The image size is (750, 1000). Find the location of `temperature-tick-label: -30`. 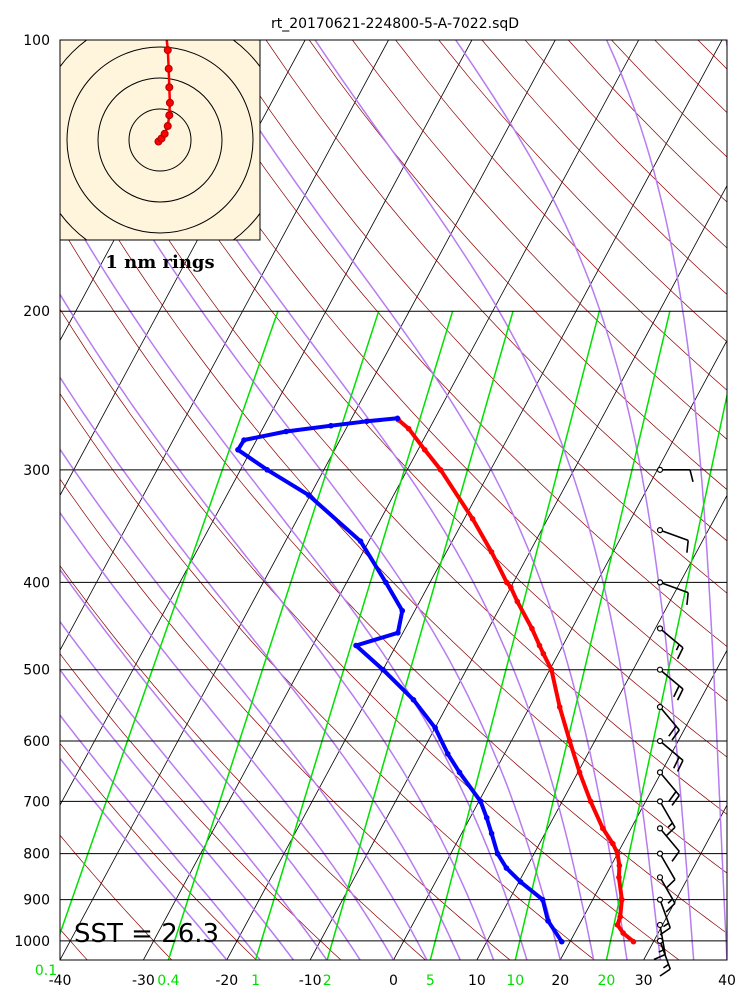

temperature-tick-label: -30 is located at coordinates (143, 981).